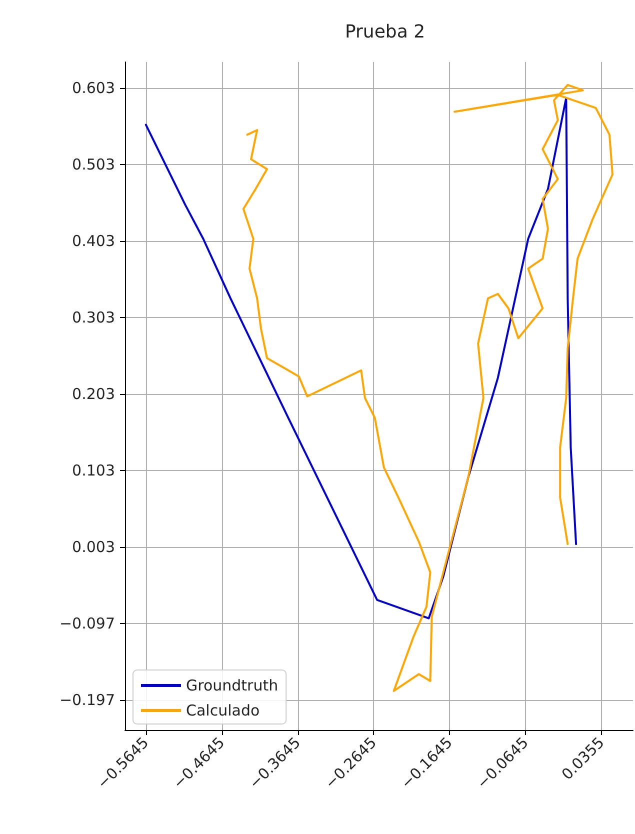 This screenshot has height=834, width=635. I want to click on y-tick-label: 0.503, so click(93, 165).